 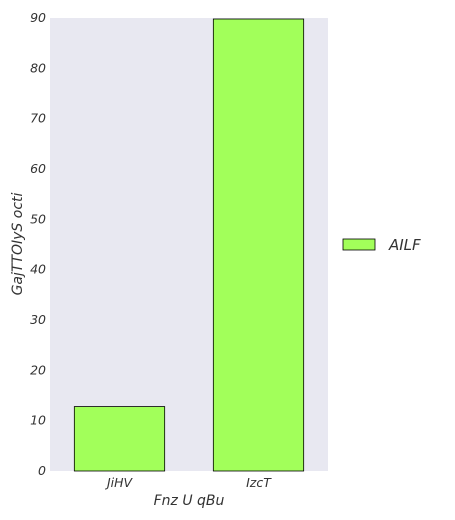 I want to click on legend: AILF, so click(x=381, y=245).